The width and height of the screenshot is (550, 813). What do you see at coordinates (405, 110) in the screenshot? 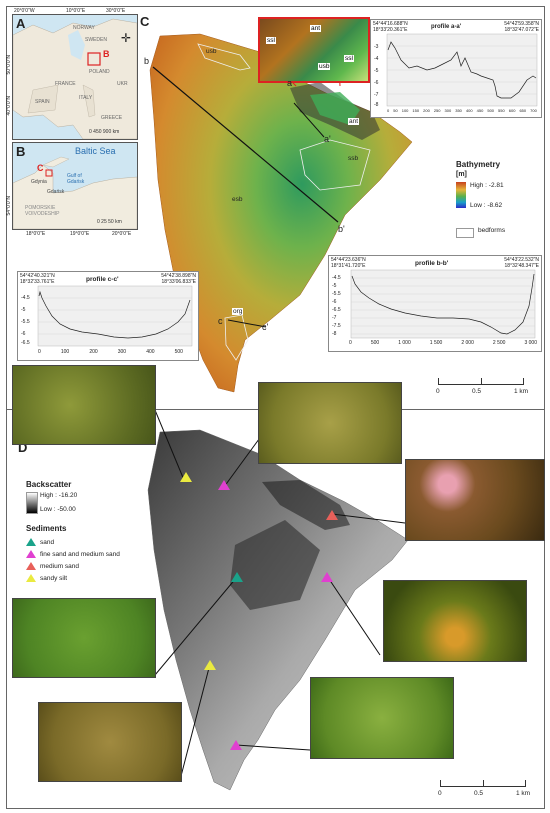
I see `profile-a-xtick: 100` at bounding box center [405, 110].